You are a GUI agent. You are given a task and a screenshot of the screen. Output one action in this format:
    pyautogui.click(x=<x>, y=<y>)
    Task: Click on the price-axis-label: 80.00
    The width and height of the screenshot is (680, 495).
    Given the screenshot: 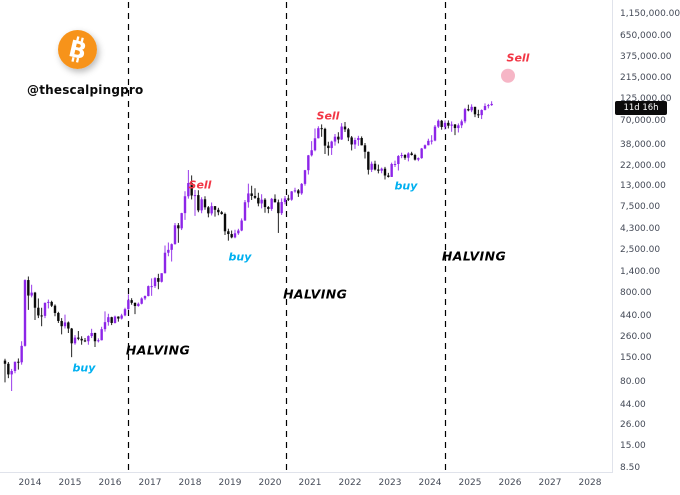 What is the action you would take?
    pyautogui.click(x=633, y=381)
    